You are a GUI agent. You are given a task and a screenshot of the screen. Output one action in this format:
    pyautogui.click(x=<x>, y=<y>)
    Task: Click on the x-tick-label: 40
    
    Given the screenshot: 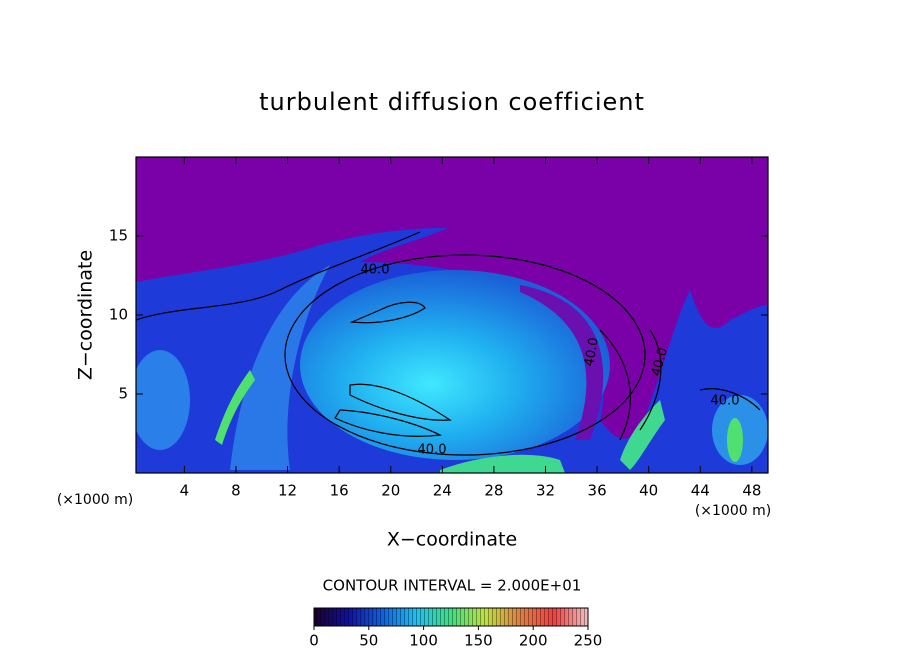 What is the action you would take?
    pyautogui.click(x=648, y=491)
    